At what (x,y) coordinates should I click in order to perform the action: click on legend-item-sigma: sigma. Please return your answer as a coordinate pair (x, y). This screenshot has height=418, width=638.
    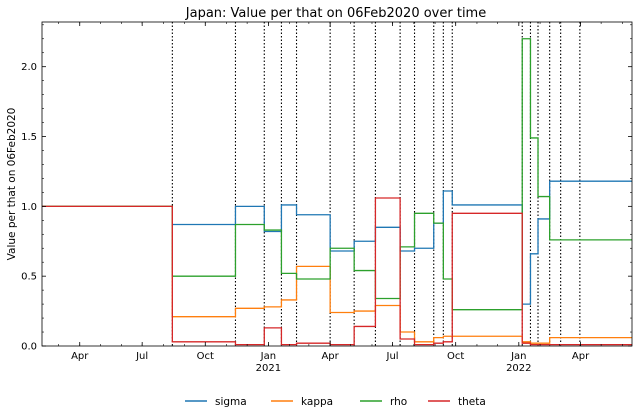
    Looking at the image, I should click on (216, 402).